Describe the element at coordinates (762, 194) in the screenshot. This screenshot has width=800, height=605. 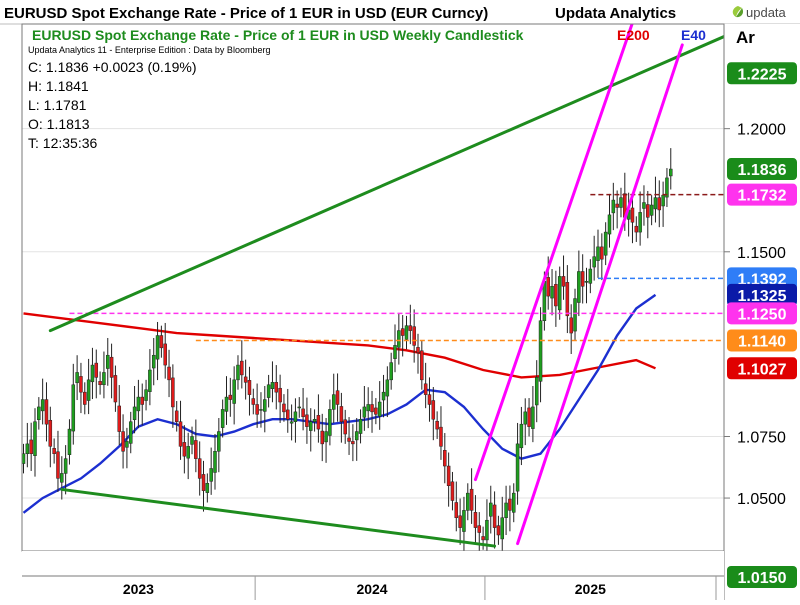
I see `price-label: 1.1732` at that location.